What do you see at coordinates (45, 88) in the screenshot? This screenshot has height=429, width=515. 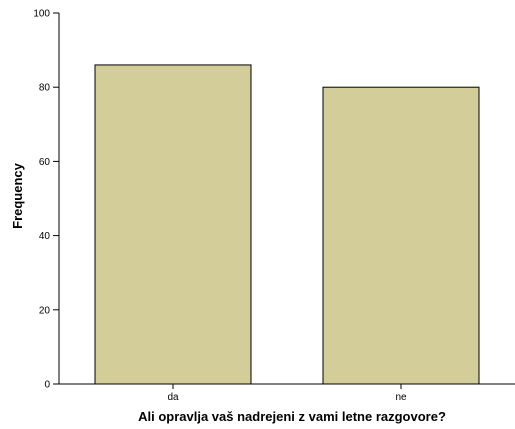 I see `y-tick-label: 80` at bounding box center [45, 88].